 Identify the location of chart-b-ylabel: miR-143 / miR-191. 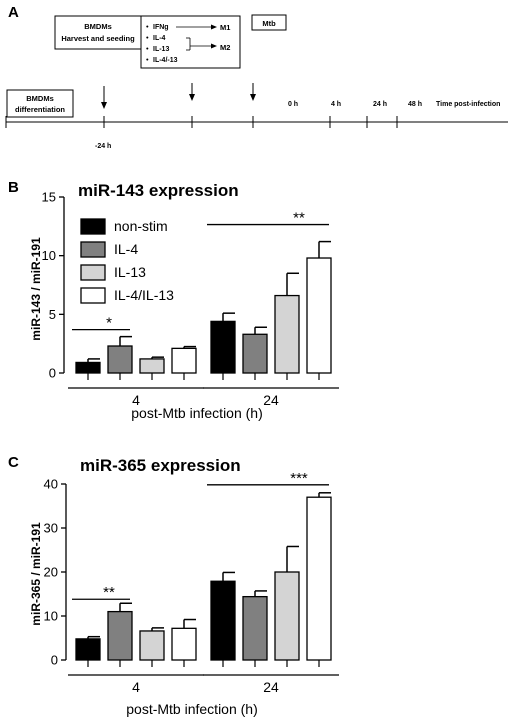
(36, 289).